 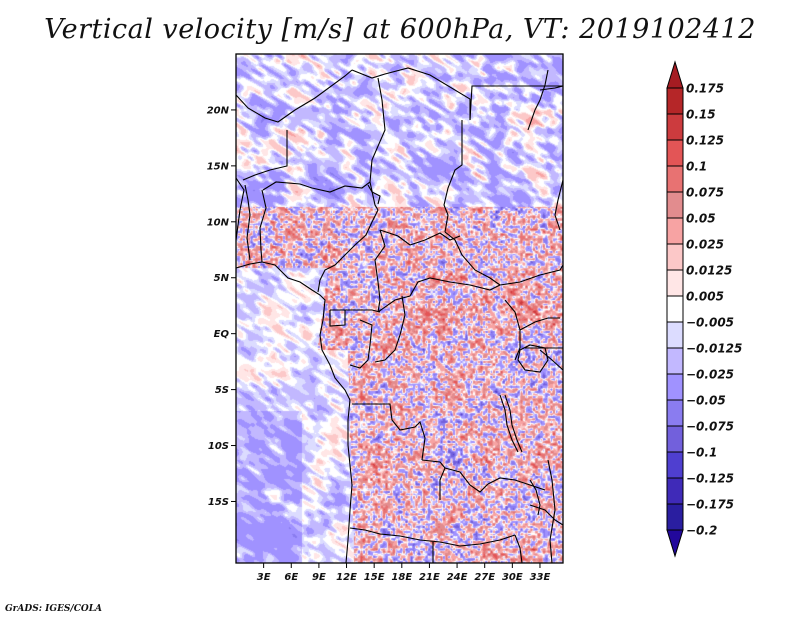 What do you see at coordinates (696, 167) in the screenshot?
I see `colorbar-label: 0.1` at bounding box center [696, 167].